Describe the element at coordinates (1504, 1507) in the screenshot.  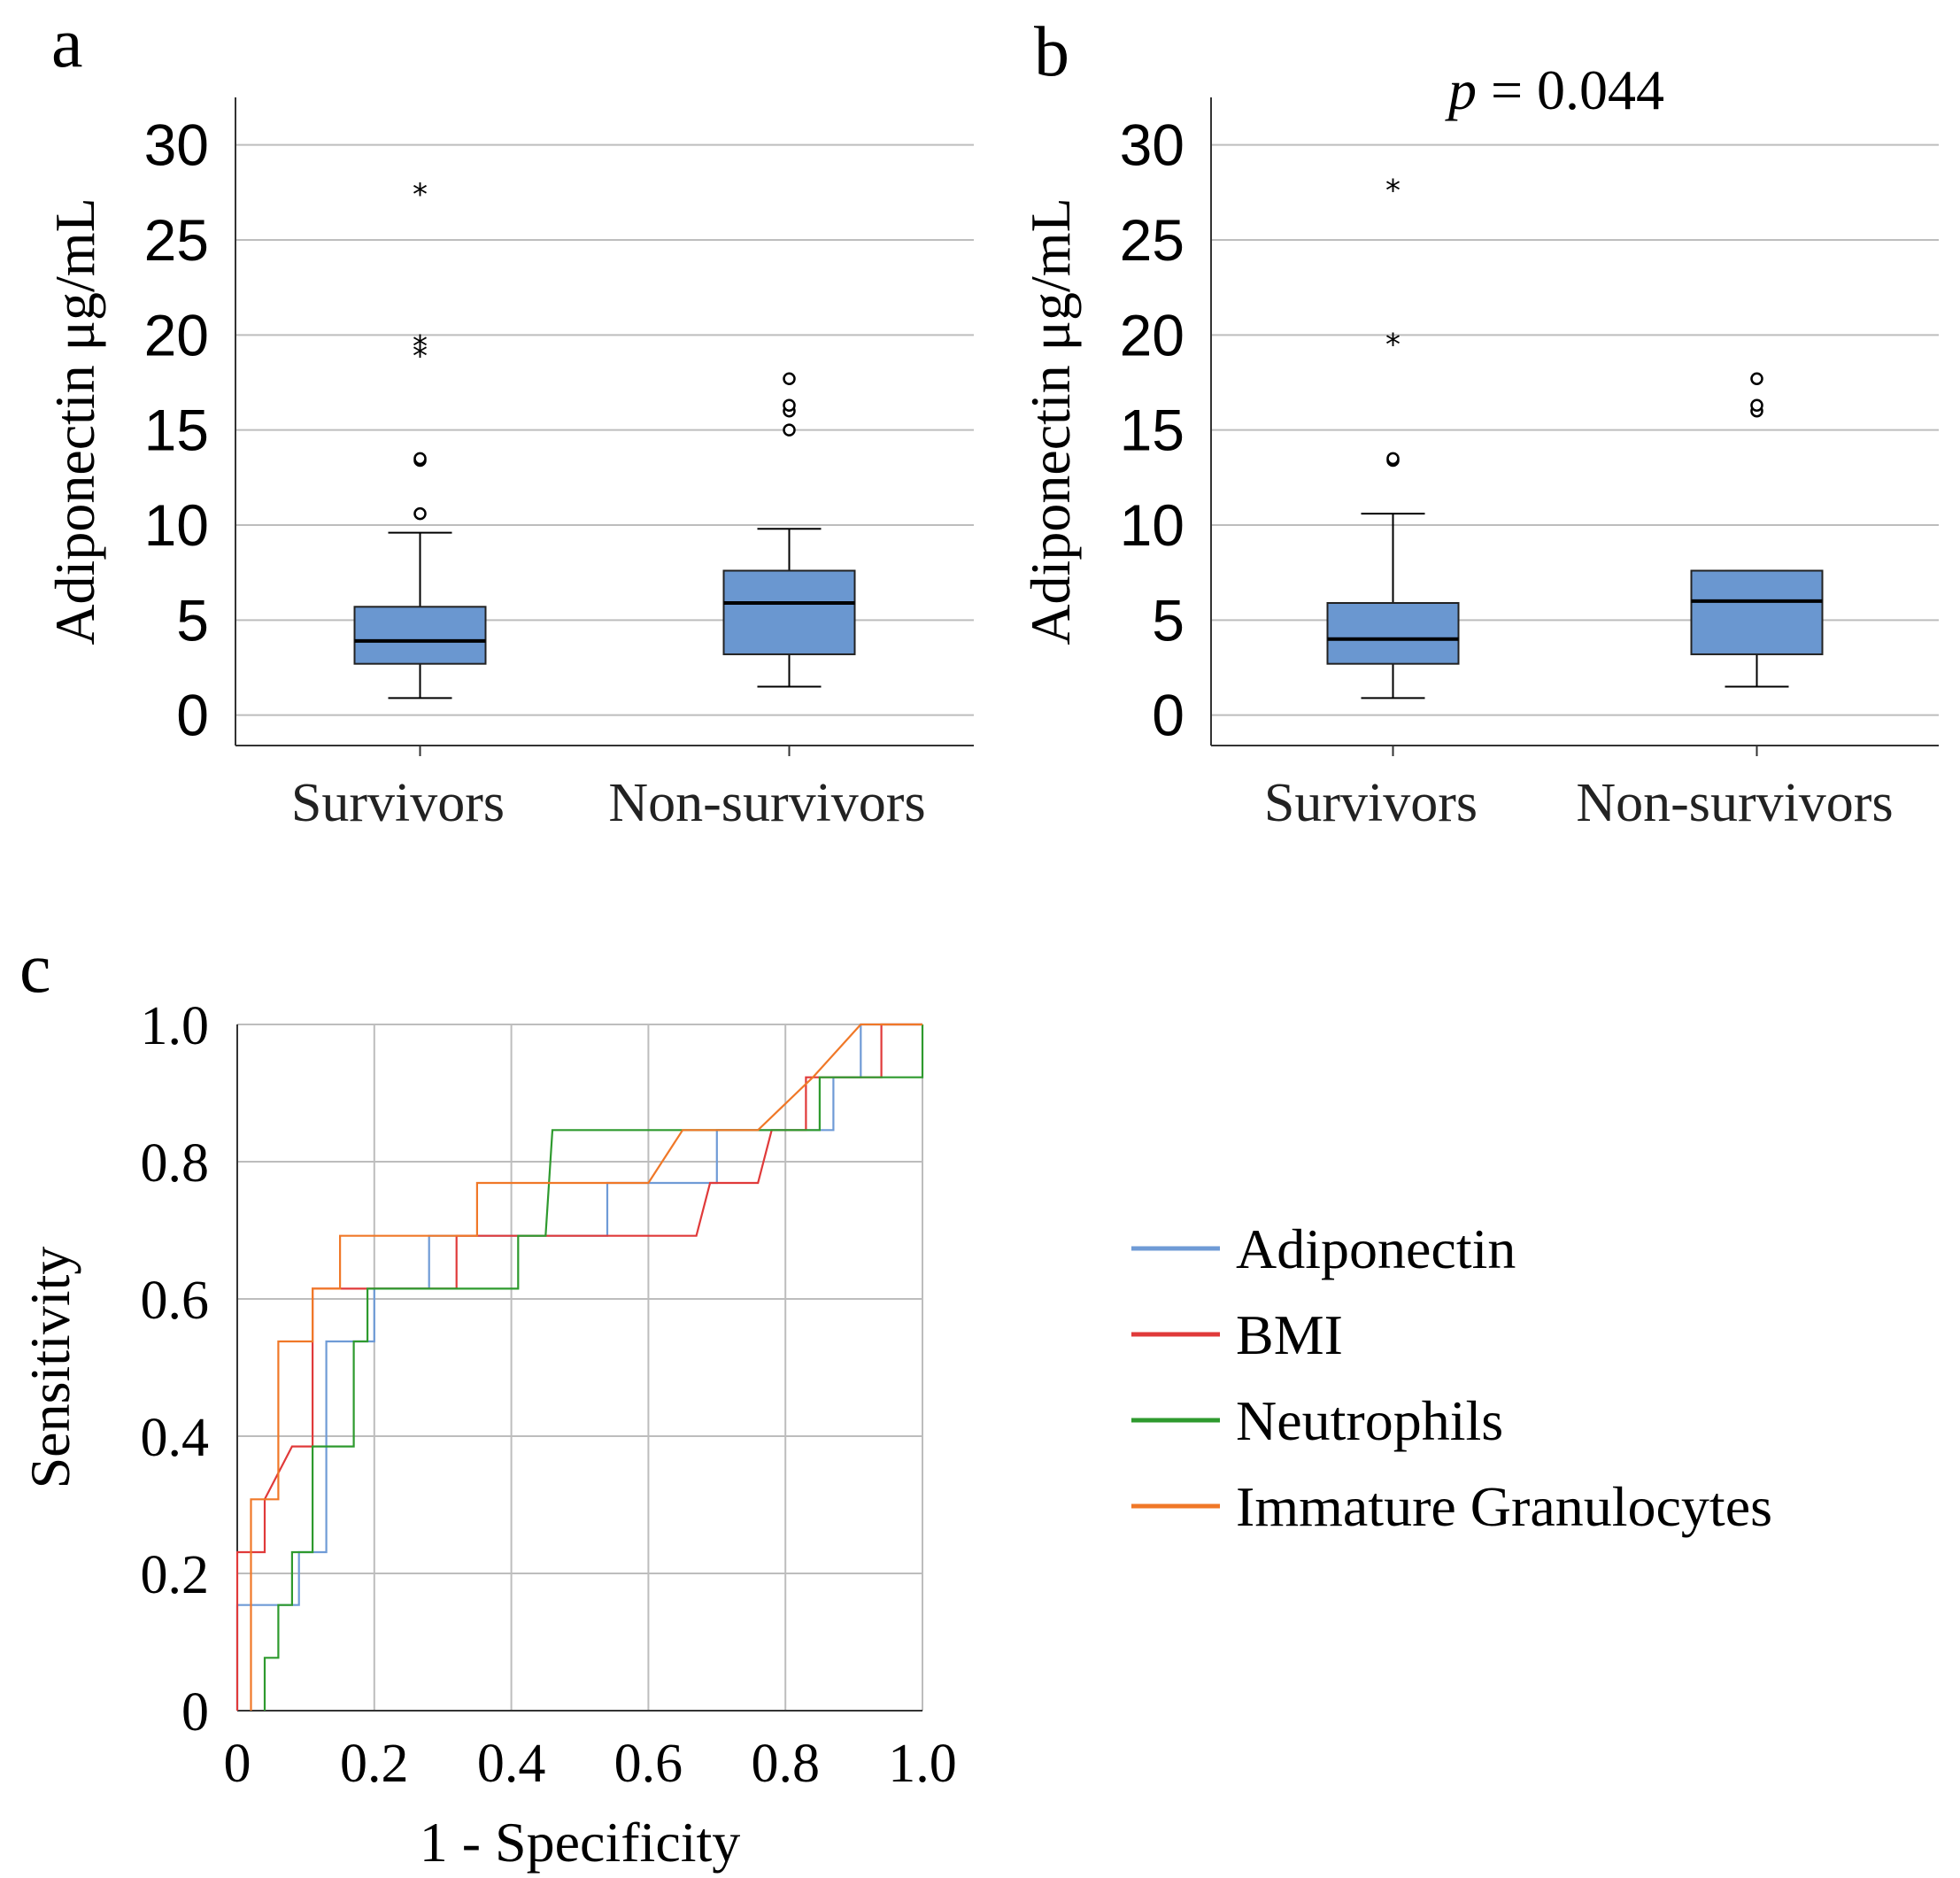
I see `legend-label: Immature Granulocytes` at that location.